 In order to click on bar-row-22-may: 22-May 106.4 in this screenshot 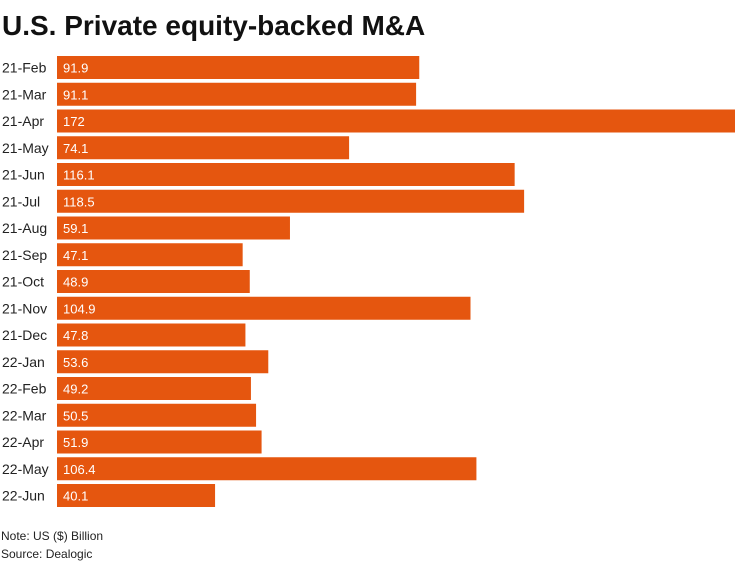, I will do `click(239, 469)`.